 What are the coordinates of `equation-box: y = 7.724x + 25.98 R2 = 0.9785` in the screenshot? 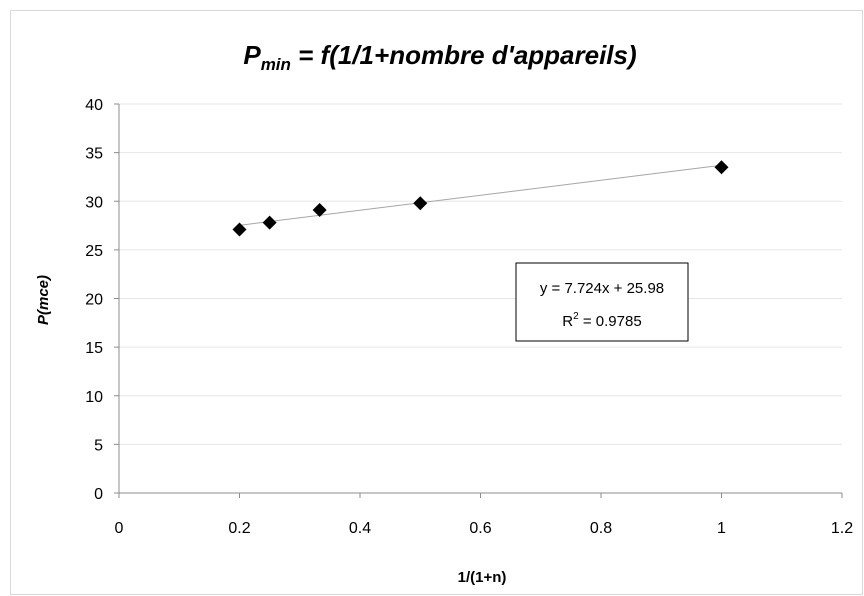 It's located at (602, 302).